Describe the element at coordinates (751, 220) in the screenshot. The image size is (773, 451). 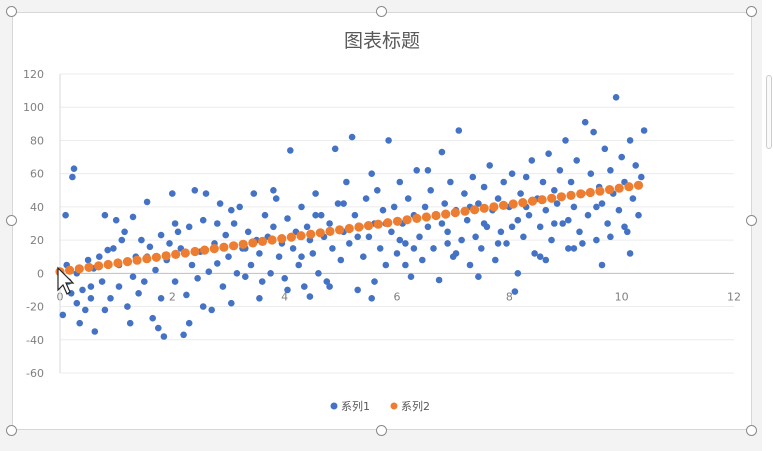
I see `resize-handle-middle-right` at that location.